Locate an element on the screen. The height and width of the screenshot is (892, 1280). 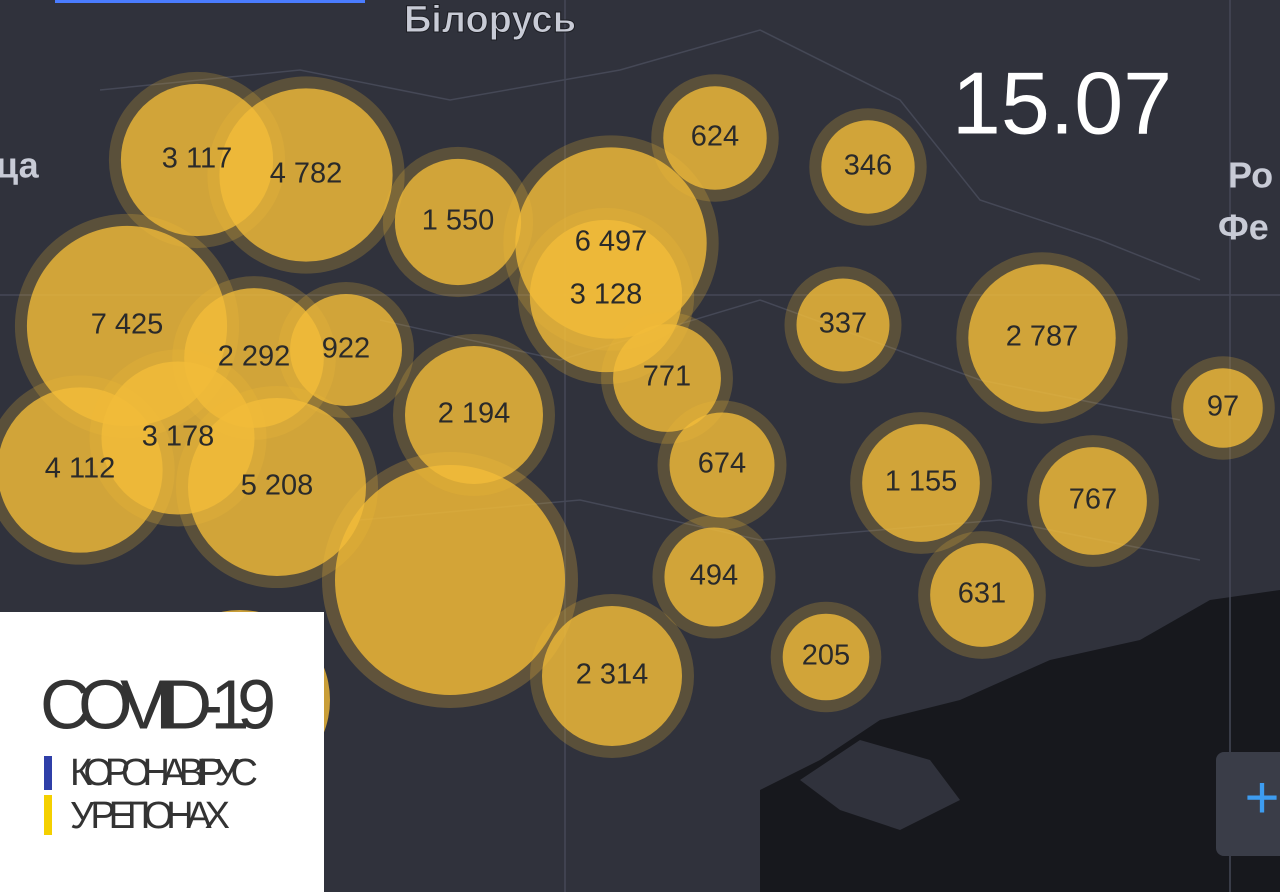
bubble-label: 2 314 is located at coordinates (612, 675).